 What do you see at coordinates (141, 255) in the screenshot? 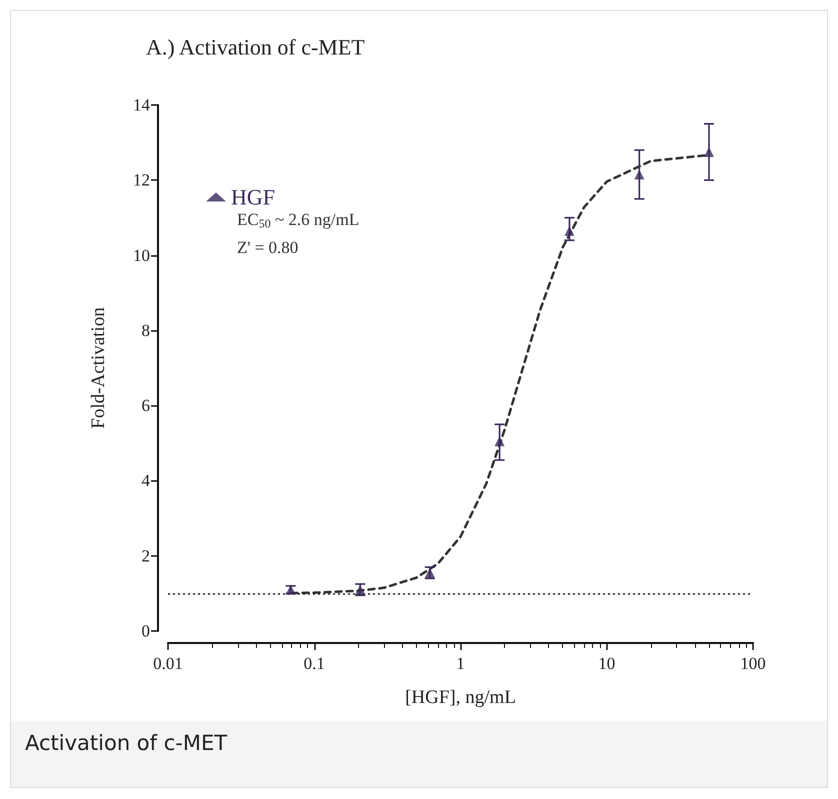
I see `y-tick-label: 10` at bounding box center [141, 255].